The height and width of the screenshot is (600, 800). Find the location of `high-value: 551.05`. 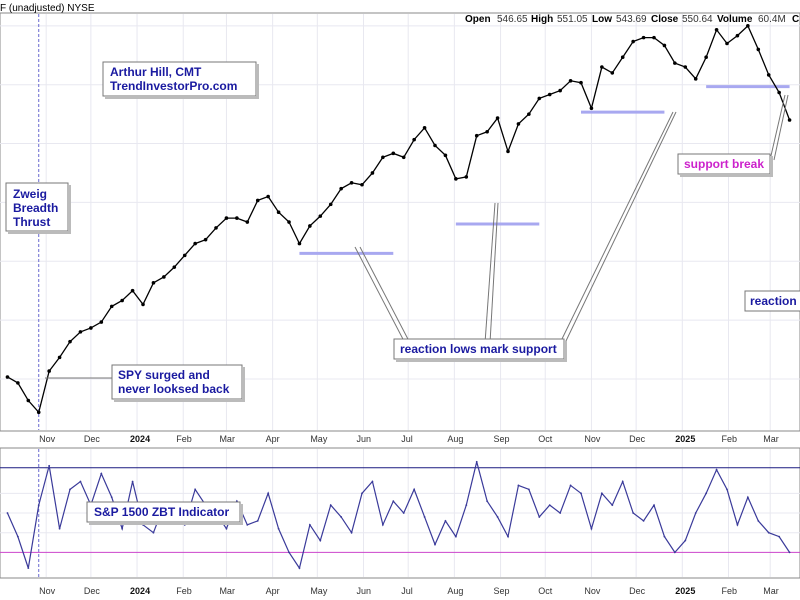

high-value: 551.05 is located at coordinates (572, 19).